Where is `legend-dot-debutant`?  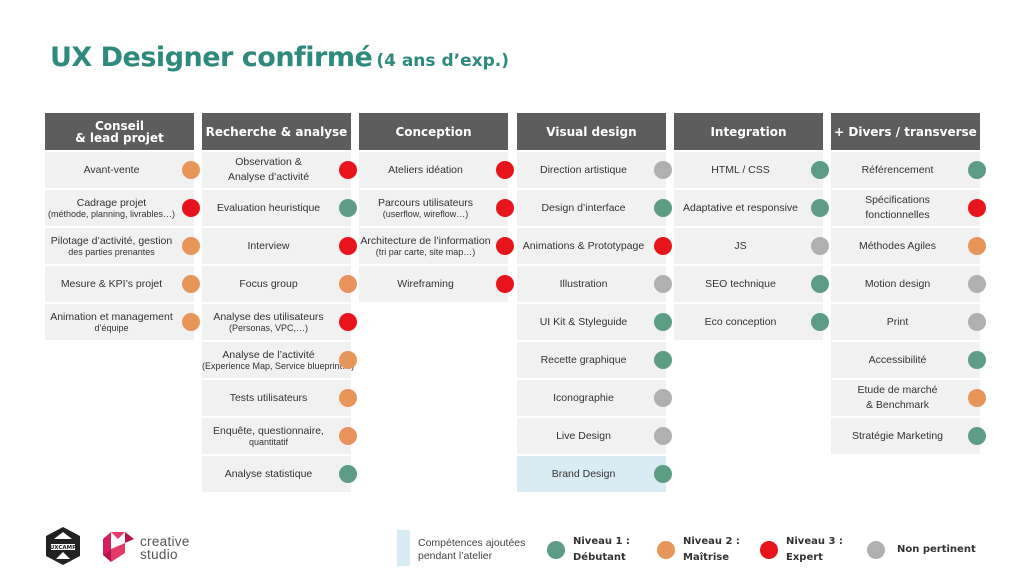
legend-dot-debutant is located at coordinates (556, 550).